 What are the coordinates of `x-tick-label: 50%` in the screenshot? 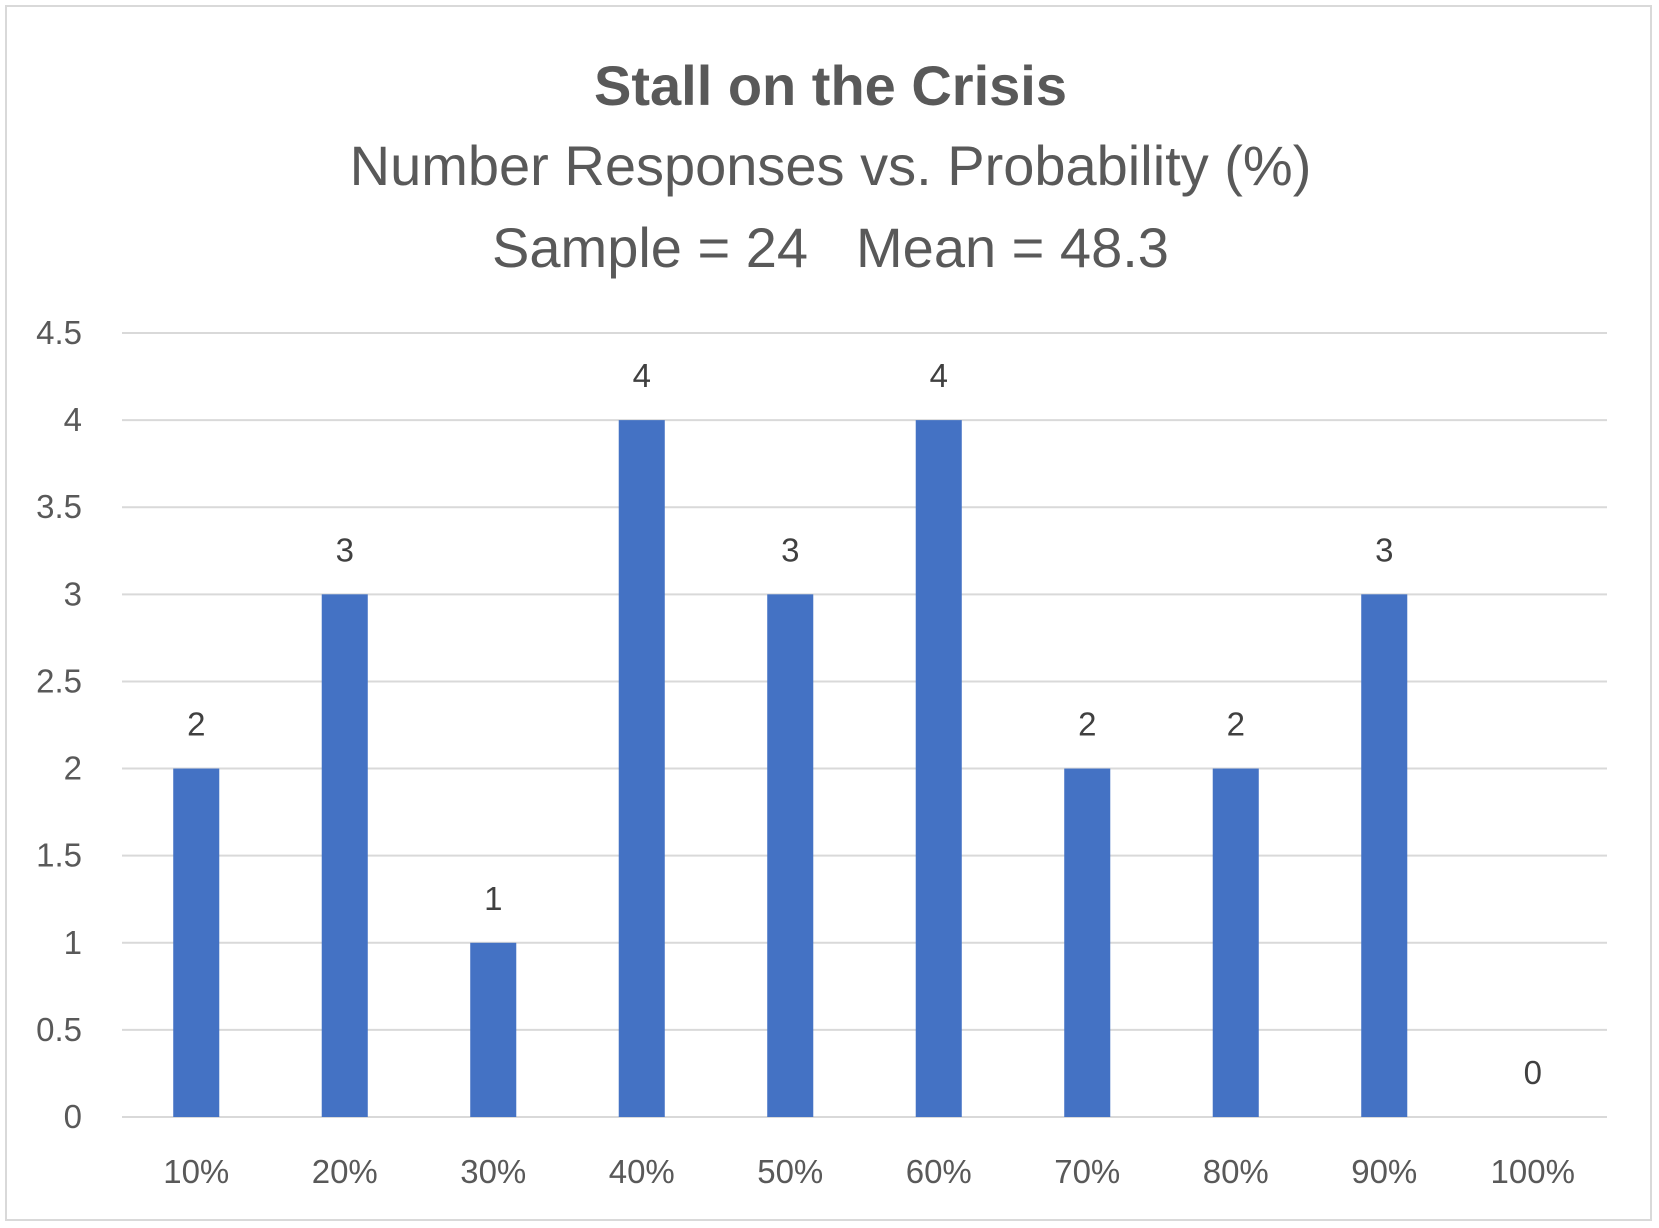 It's located at (790, 1171).